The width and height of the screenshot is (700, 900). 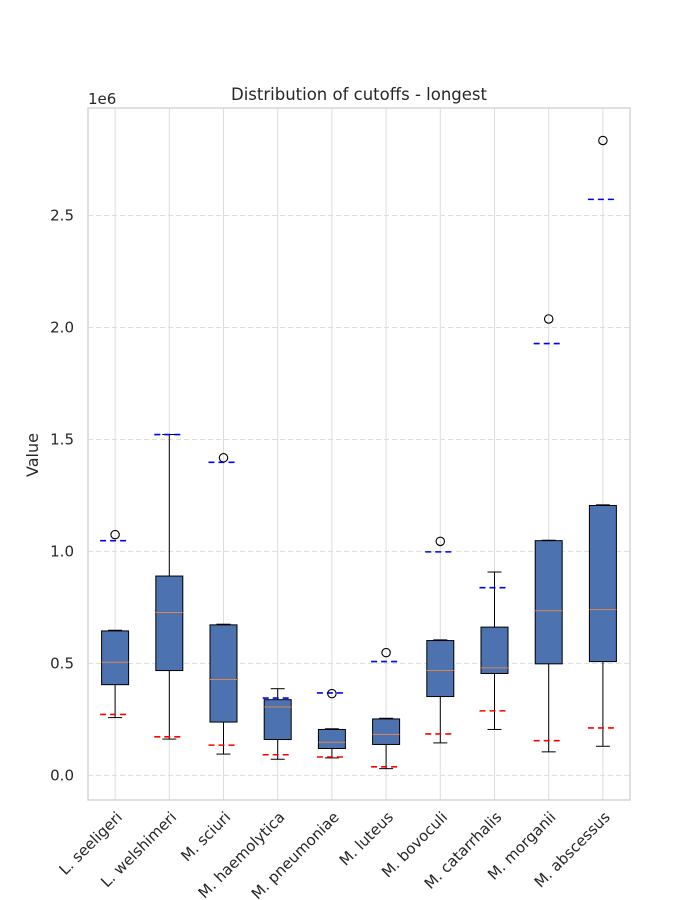 I want to click on y-tick-label: 1.0, so click(x=62, y=551).